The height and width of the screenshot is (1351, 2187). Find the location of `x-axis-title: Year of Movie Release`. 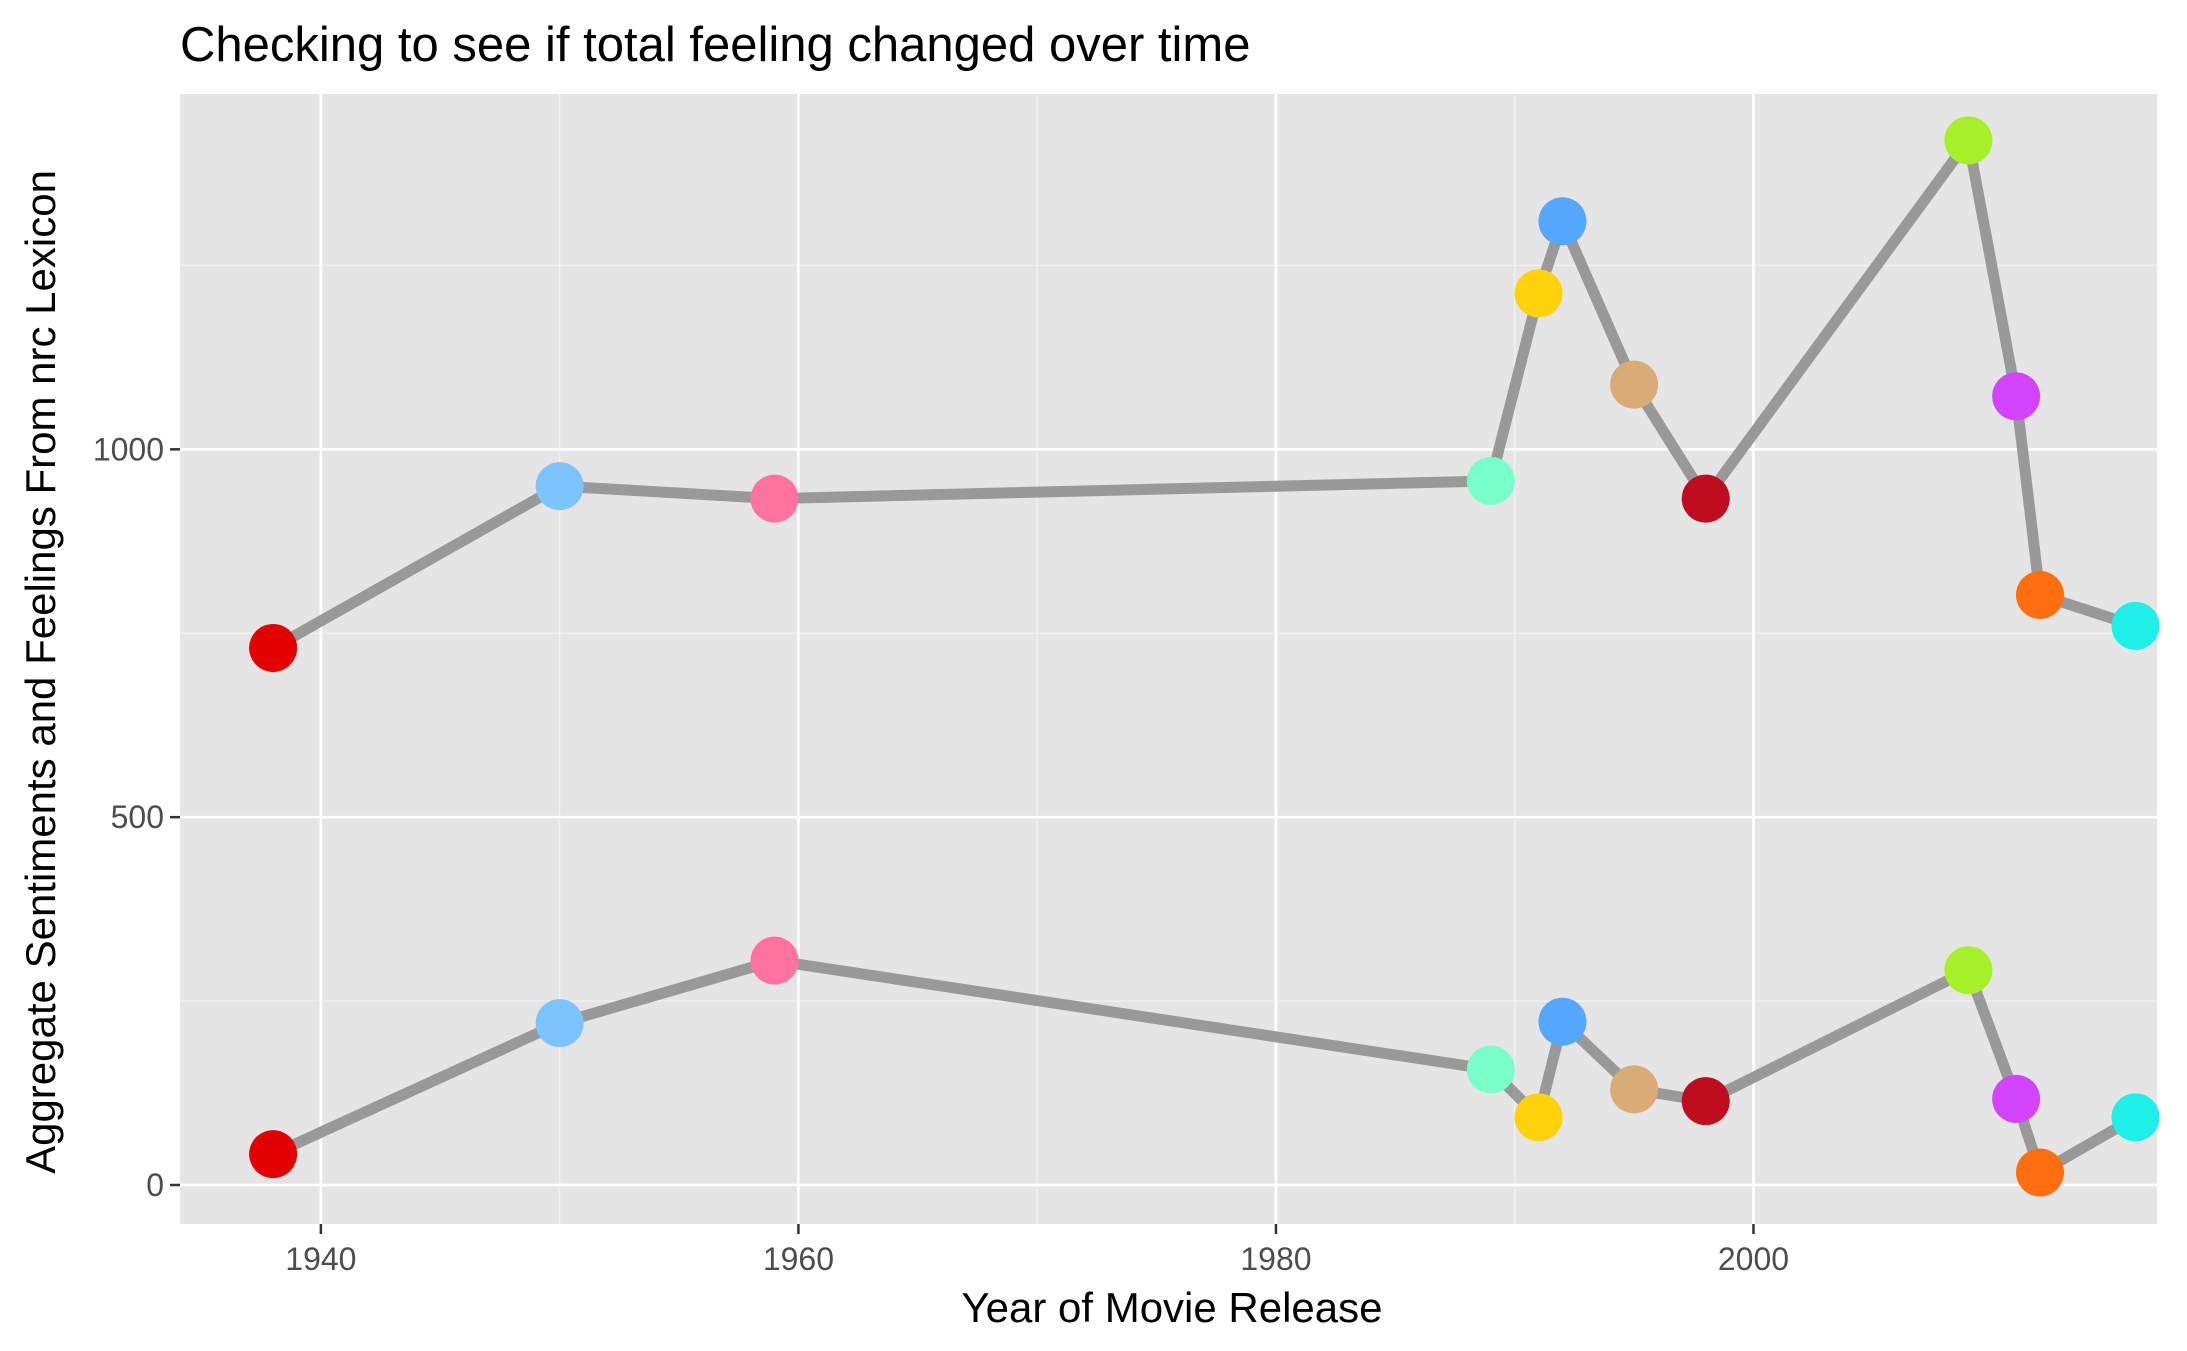

x-axis-title: Year of Movie Release is located at coordinates (1171, 1307).